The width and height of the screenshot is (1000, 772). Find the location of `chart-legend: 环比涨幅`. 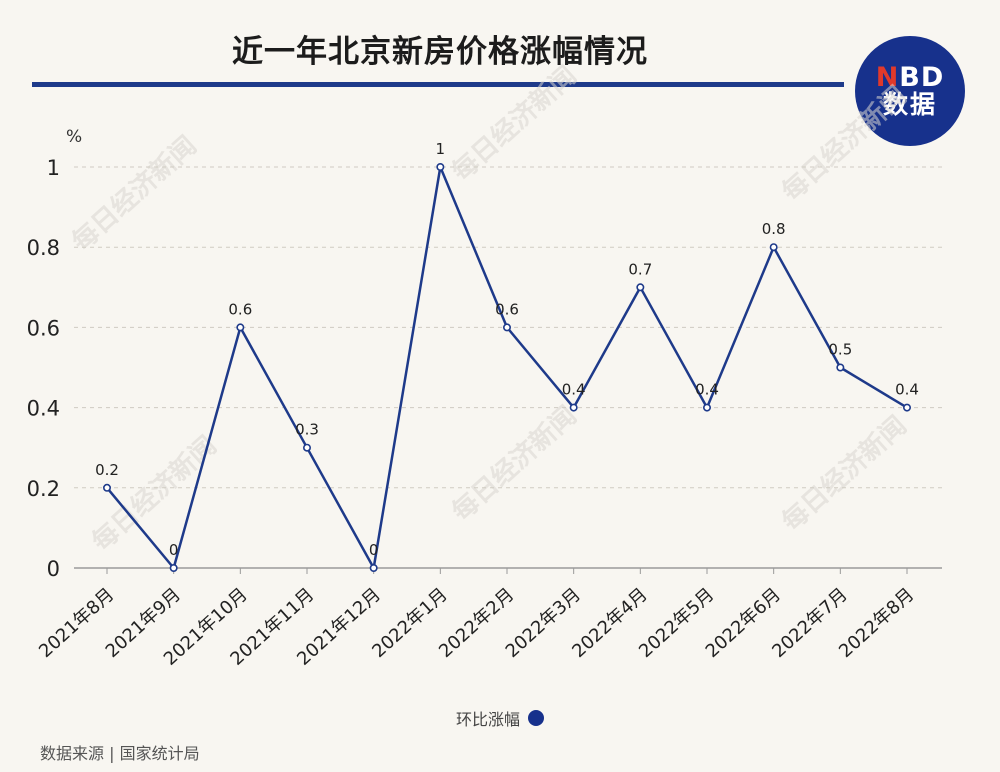

chart-legend: 环比涨幅 is located at coordinates (500, 718).